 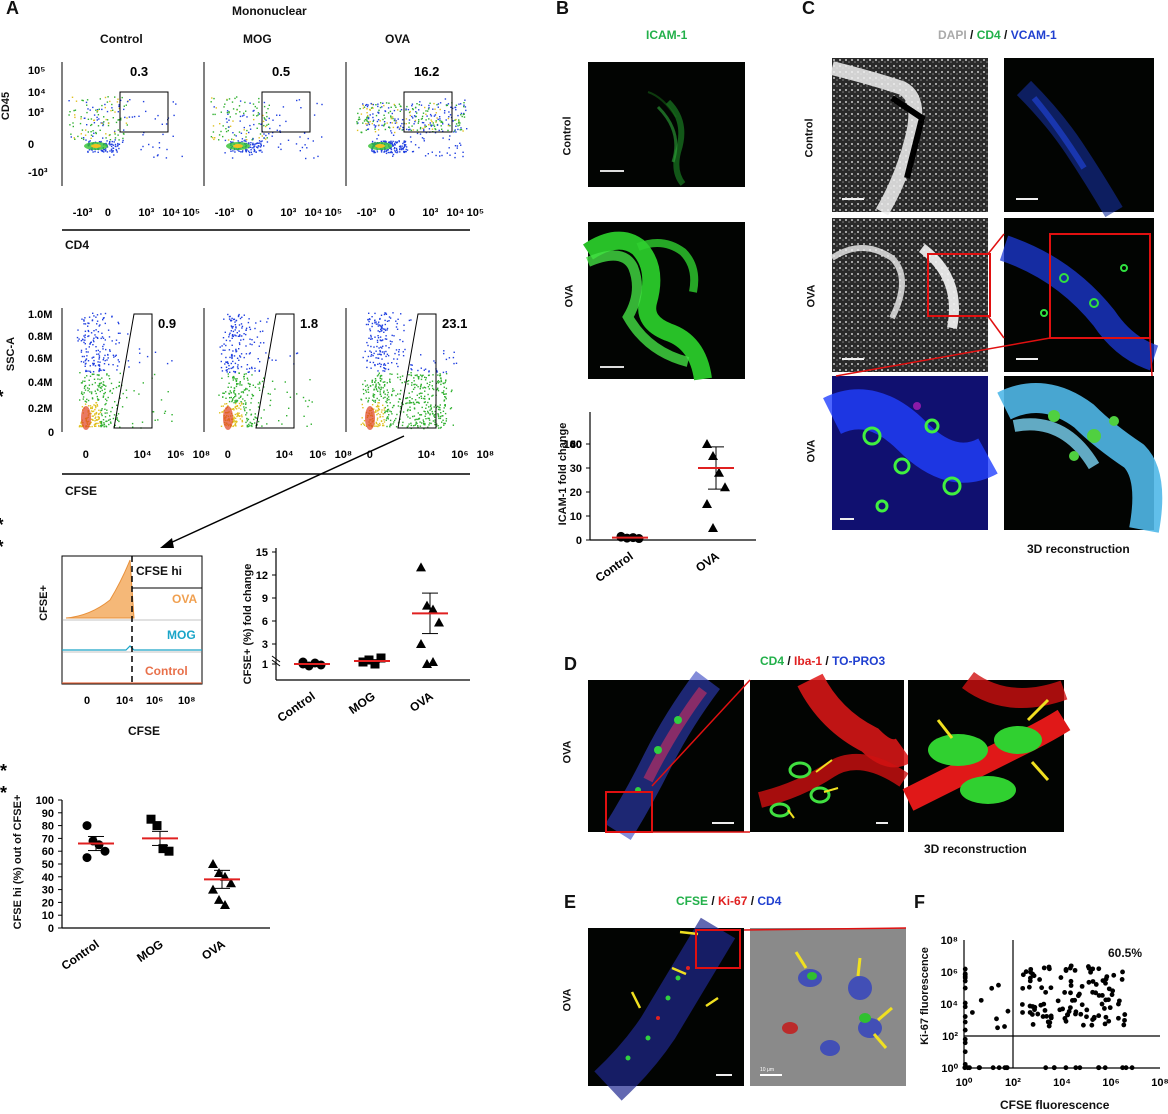 I want to click on panel-f-label: F, so click(x=919, y=902).